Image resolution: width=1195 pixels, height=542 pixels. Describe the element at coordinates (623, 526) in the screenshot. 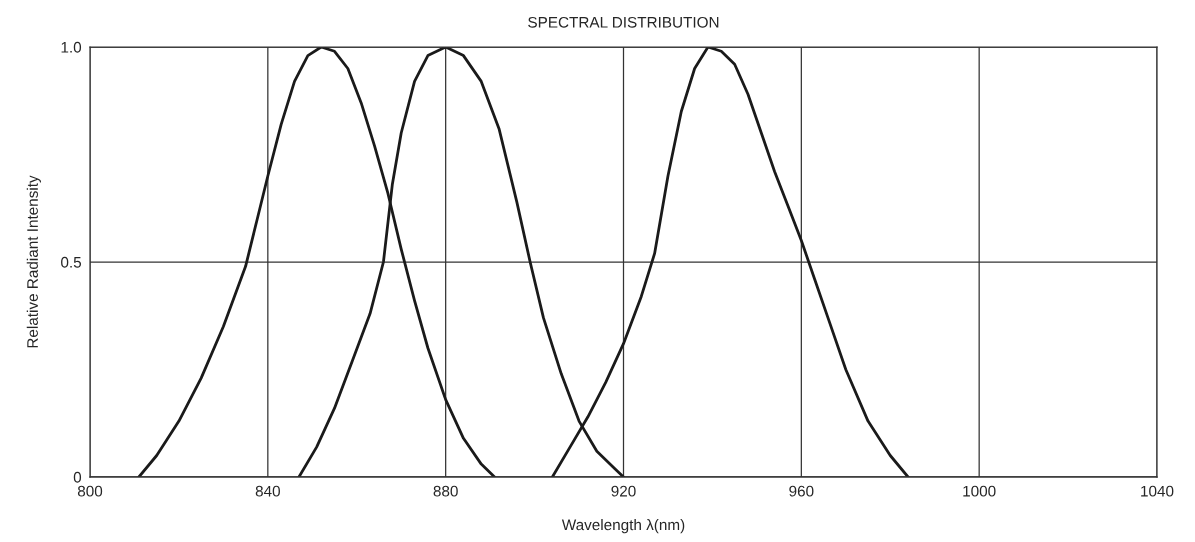

I see `x-axis-title: Wavelength λ(nm)` at that location.